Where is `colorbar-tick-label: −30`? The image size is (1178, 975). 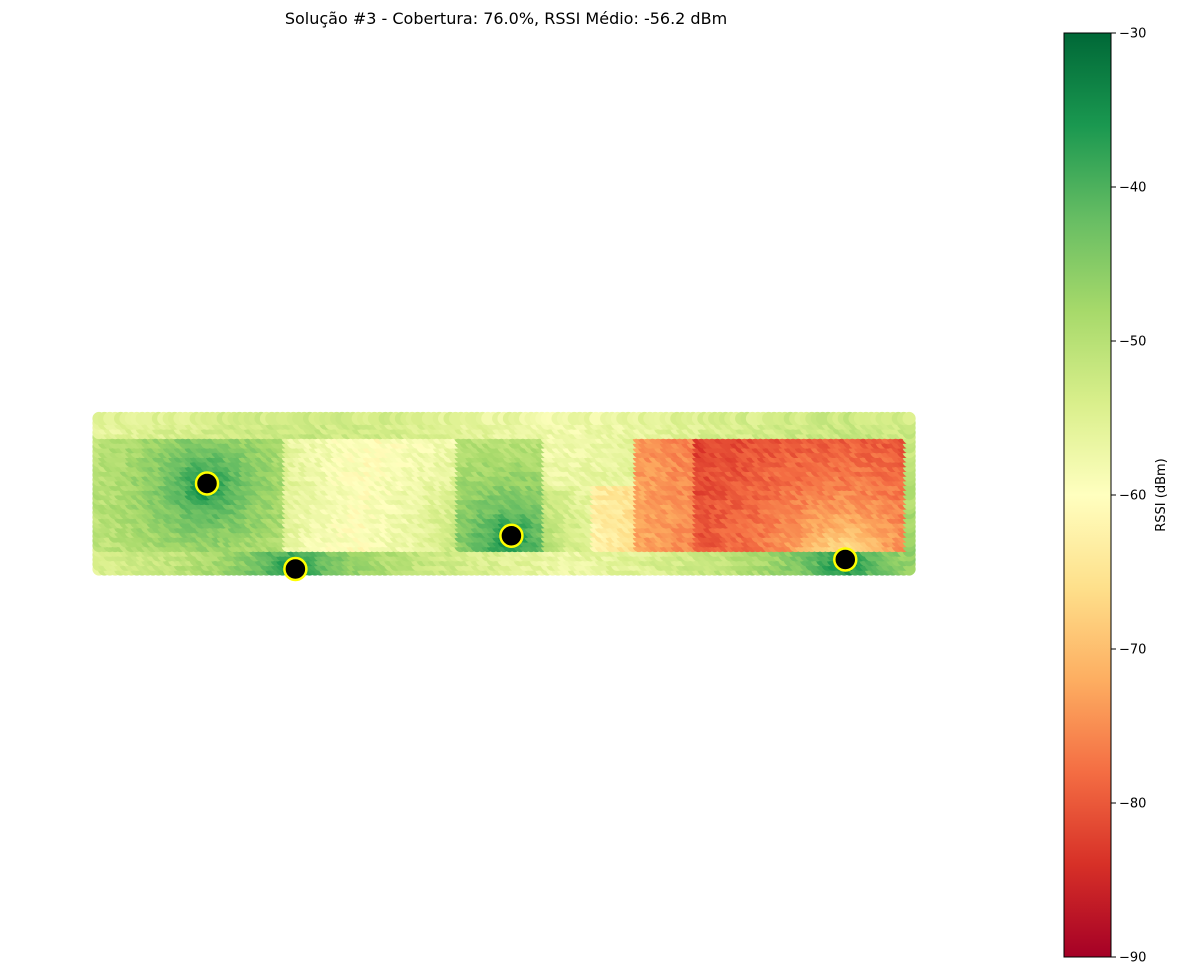 colorbar-tick-label: −30 is located at coordinates (1132, 34).